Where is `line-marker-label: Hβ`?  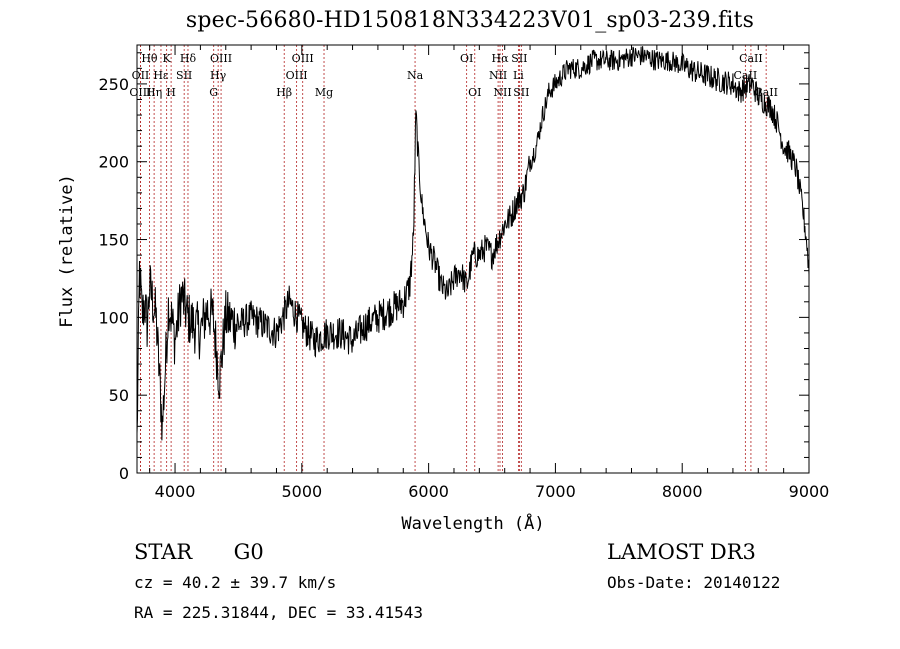
line-marker-label: Hβ is located at coordinates (284, 92).